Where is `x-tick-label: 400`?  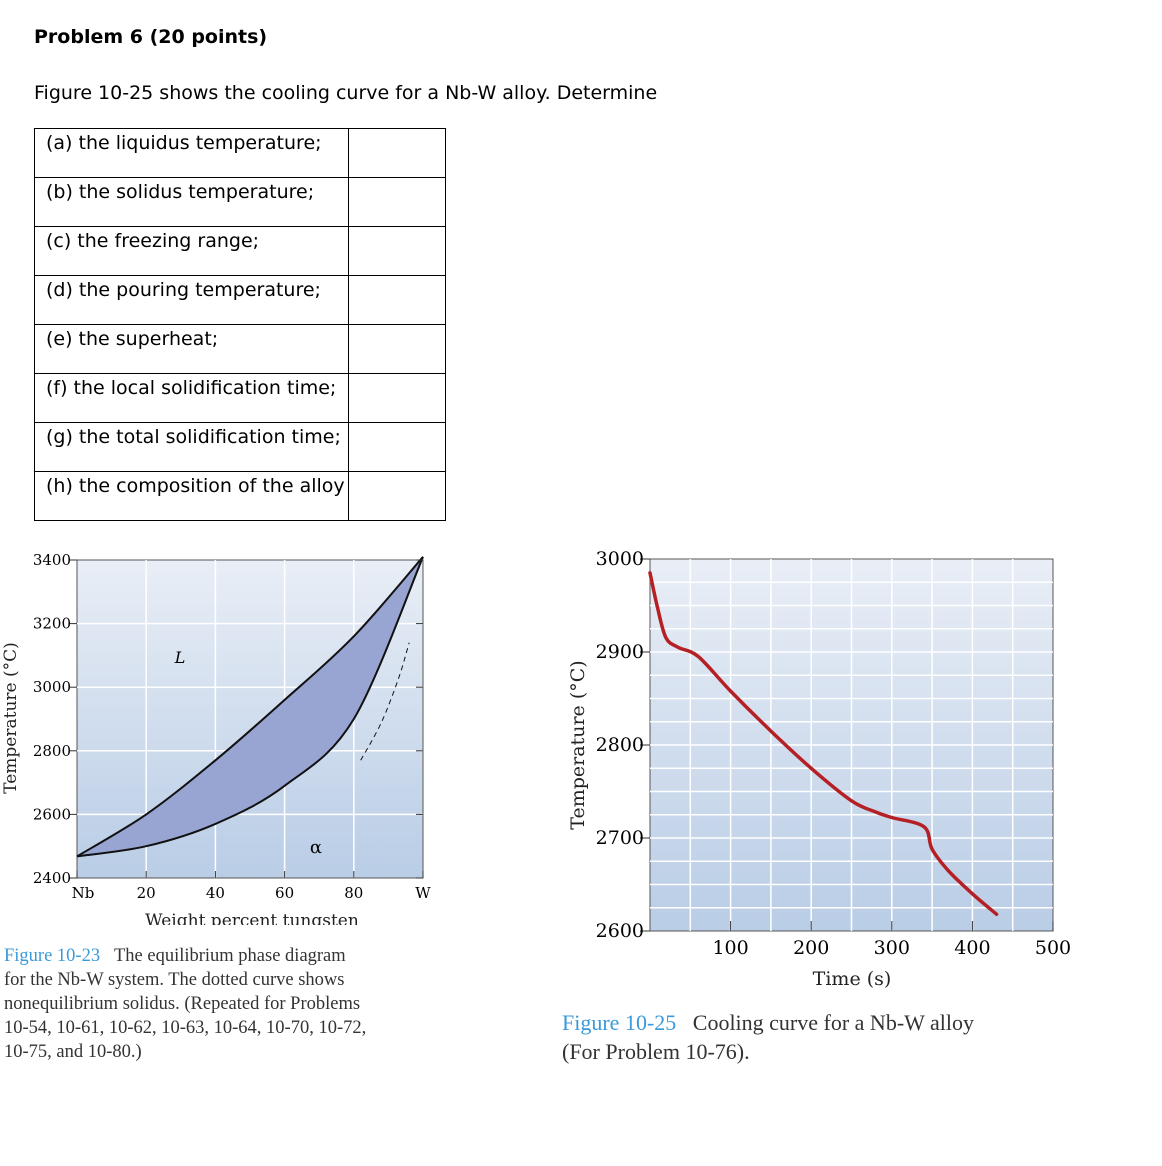
x-tick-label: 400 is located at coordinates (972, 948).